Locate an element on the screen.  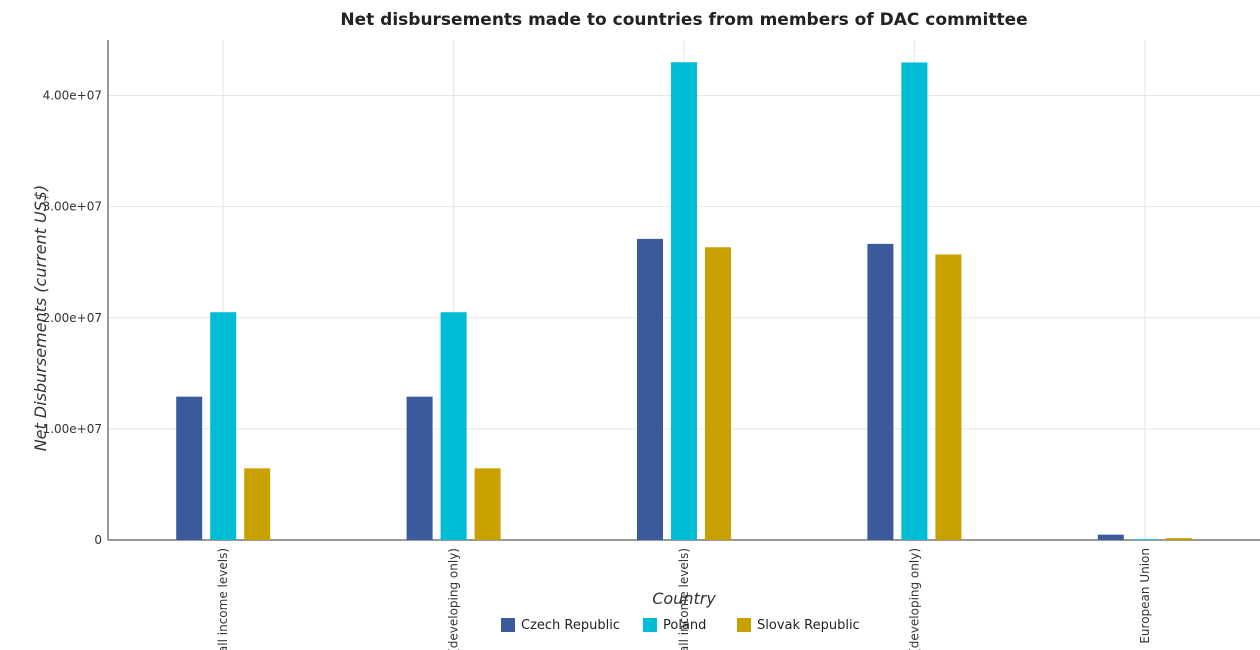
y-tick-label: 3.00e+07 is located at coordinates (72, 207).